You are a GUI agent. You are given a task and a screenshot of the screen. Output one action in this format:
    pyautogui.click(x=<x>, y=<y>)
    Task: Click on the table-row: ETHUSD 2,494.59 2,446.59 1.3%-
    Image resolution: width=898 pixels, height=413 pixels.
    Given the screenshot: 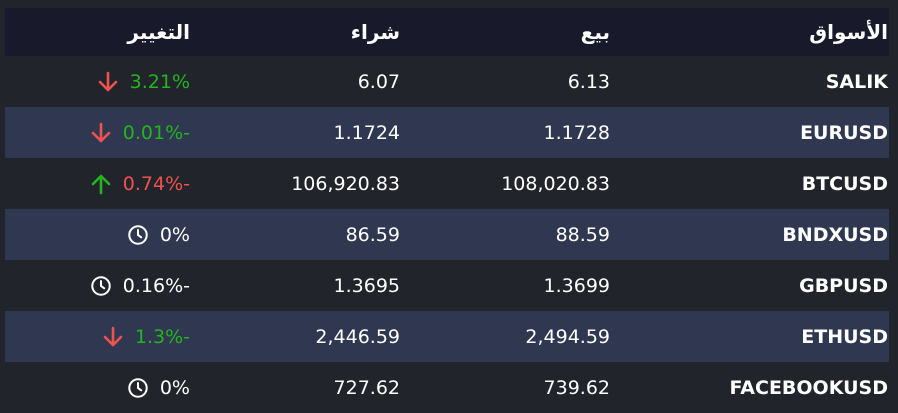 What is the action you would take?
    pyautogui.click(x=447, y=336)
    